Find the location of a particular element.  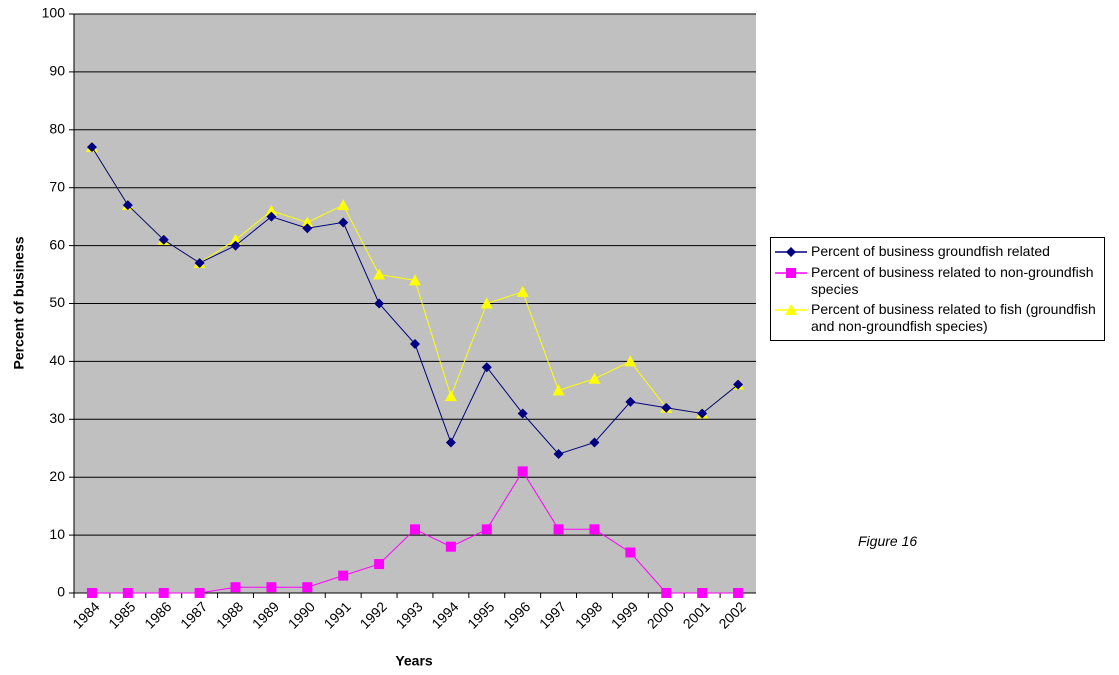

x-tick-label: 1985 is located at coordinates (121, 614).